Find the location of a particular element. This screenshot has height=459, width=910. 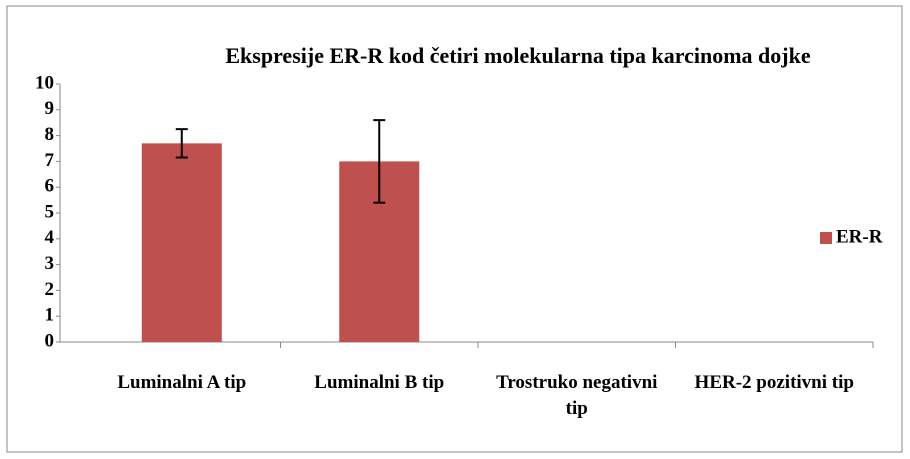

x-tick-label: HER-2 pozitivni tip is located at coordinates (774, 382).